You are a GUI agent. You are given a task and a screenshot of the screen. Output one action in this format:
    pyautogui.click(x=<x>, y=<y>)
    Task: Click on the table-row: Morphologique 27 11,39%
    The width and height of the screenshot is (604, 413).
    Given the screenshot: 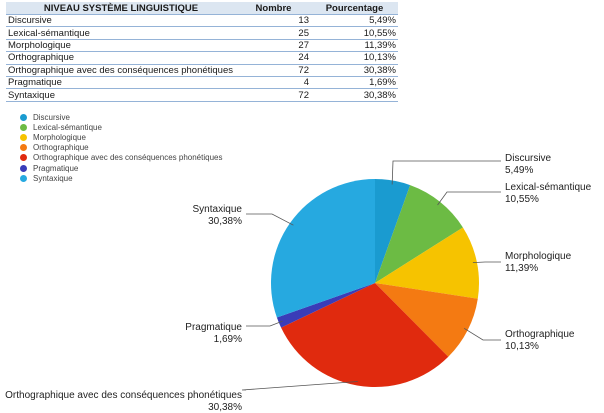 What is the action you would take?
    pyautogui.click(x=202, y=46)
    